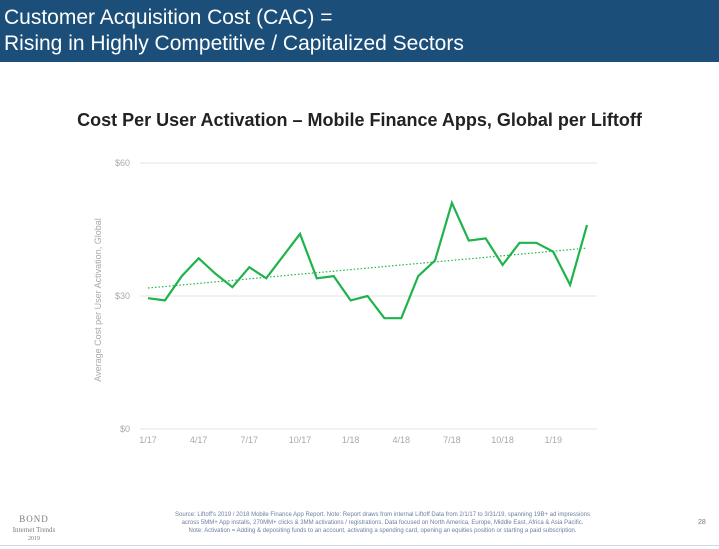 The width and height of the screenshot is (719, 549). I want to click on brand-subtitle: Internet Trends, so click(34, 530).